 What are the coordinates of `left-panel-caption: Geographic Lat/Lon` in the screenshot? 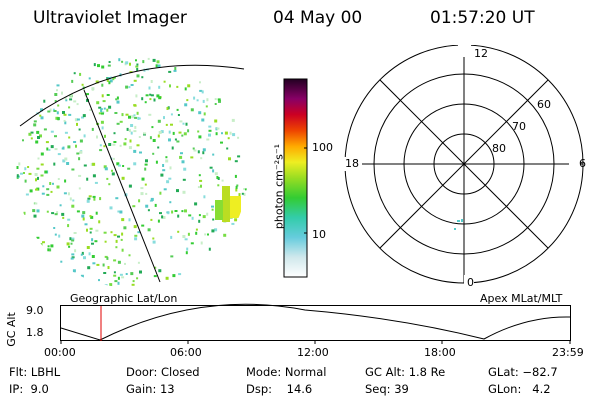 It's located at (124, 298).